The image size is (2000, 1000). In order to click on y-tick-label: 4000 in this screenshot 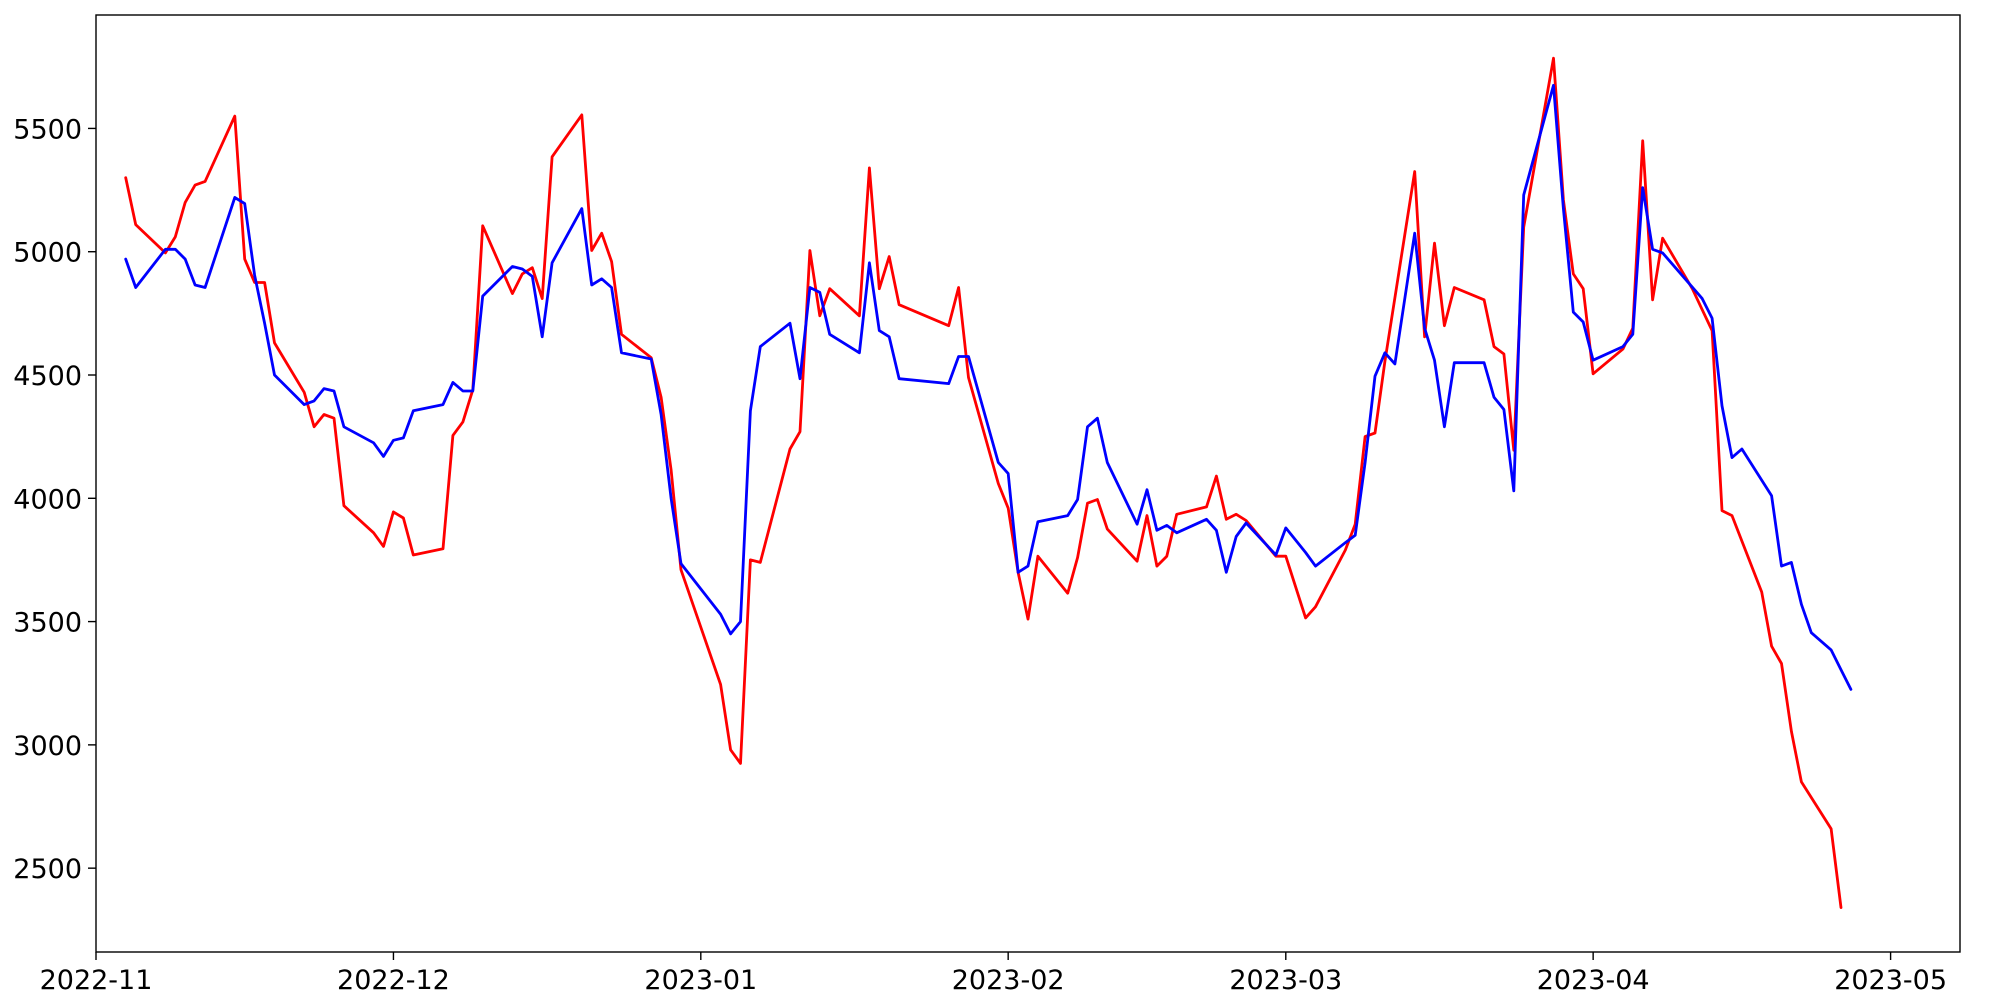, I will do `click(47, 499)`.